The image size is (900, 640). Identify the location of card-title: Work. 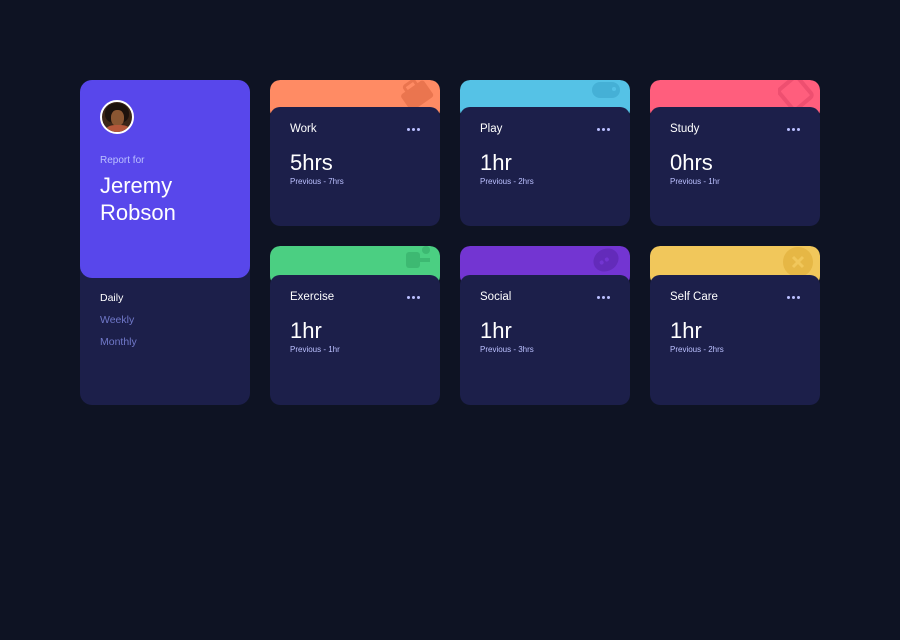
(303, 129).